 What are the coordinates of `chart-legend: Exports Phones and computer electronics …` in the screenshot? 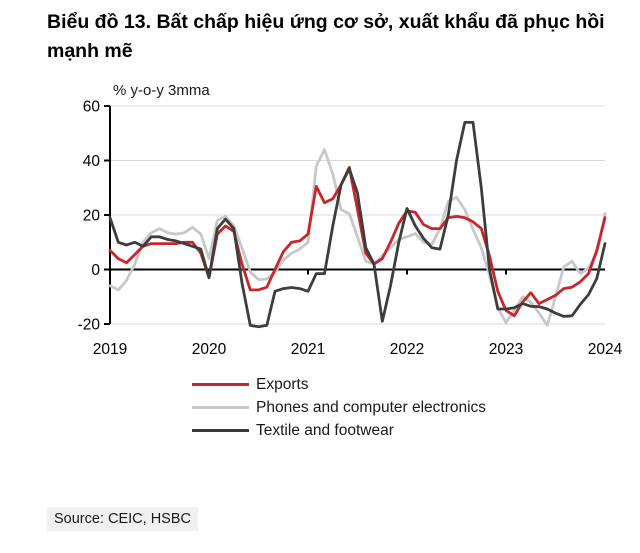 It's located at (339, 407).